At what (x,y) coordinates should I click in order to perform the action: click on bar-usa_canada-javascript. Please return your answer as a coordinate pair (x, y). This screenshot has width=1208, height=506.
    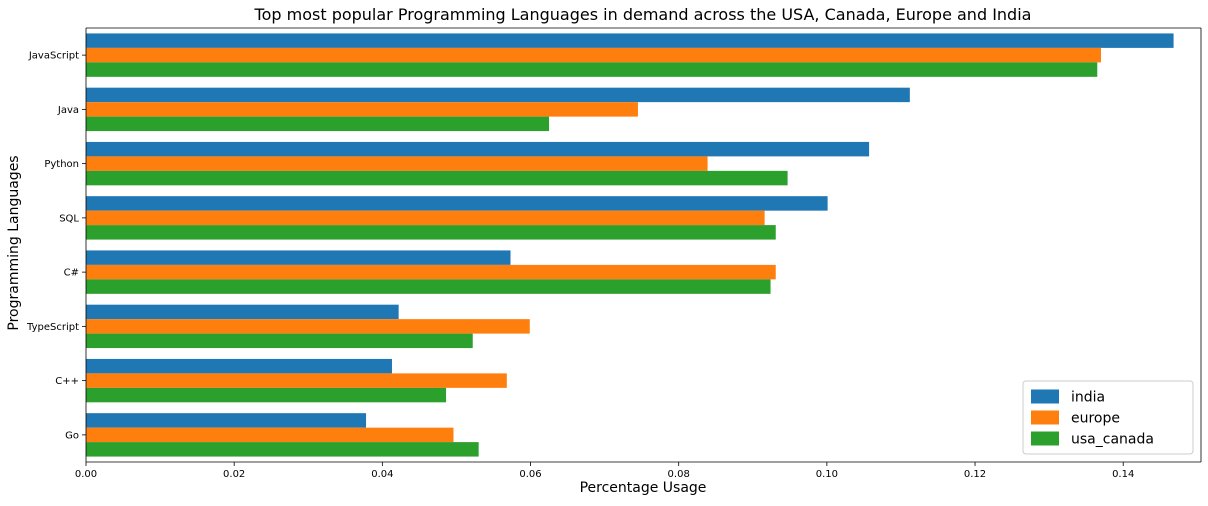
    Looking at the image, I should click on (592, 69).